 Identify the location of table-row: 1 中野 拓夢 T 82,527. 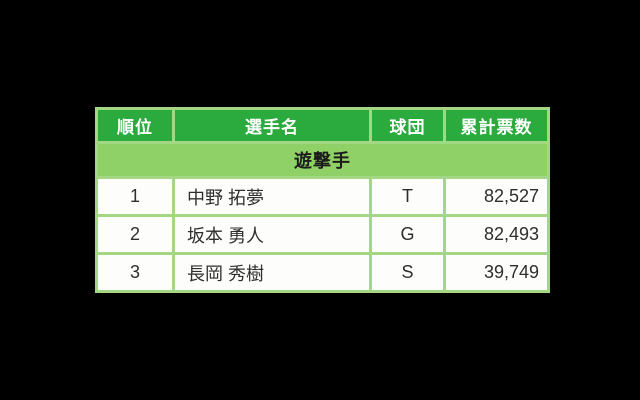
(322, 196).